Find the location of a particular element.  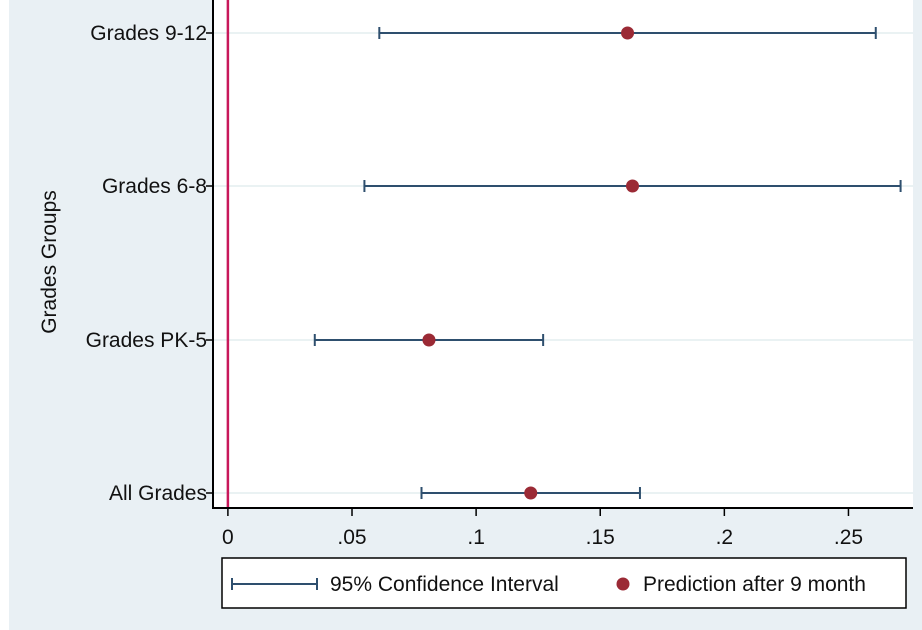

legend-ci-label: 95% Confidence Interval is located at coordinates (444, 584).